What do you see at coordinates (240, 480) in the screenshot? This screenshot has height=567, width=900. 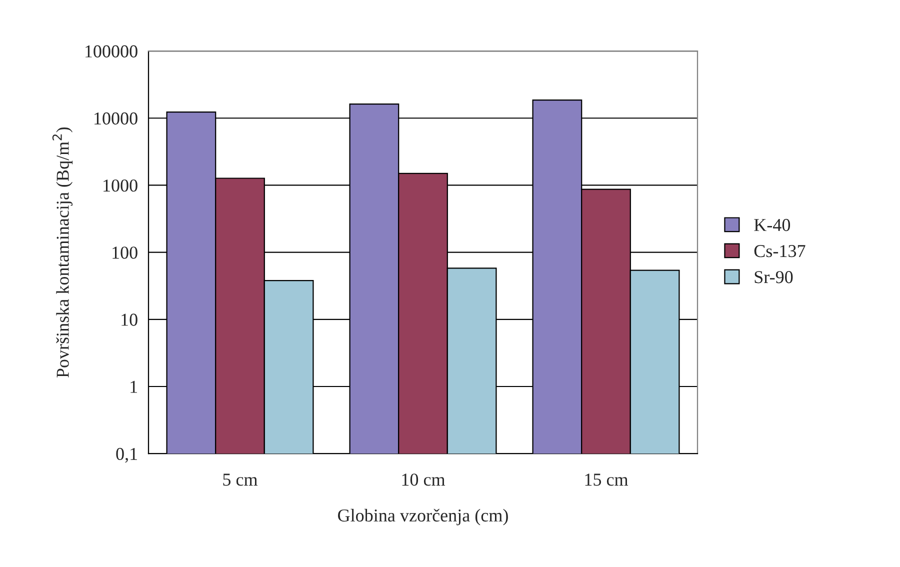 I see `x-tick-label: 5 cm` at bounding box center [240, 480].